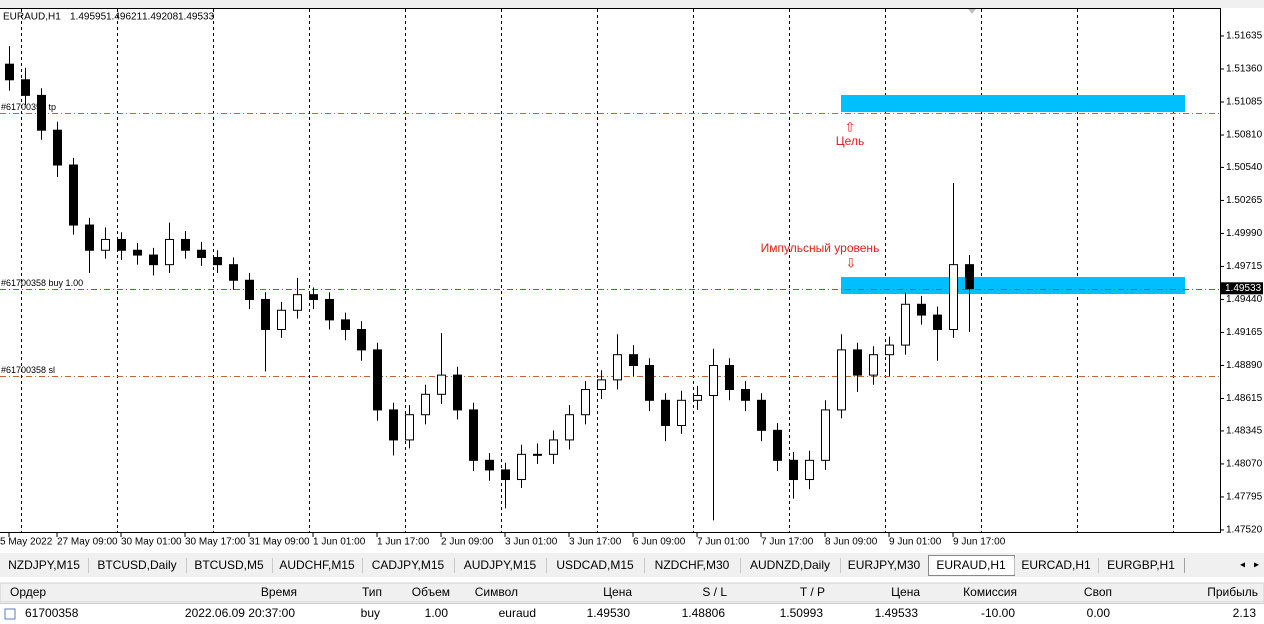  I want to click on column-header: T / P, so click(812, 592).